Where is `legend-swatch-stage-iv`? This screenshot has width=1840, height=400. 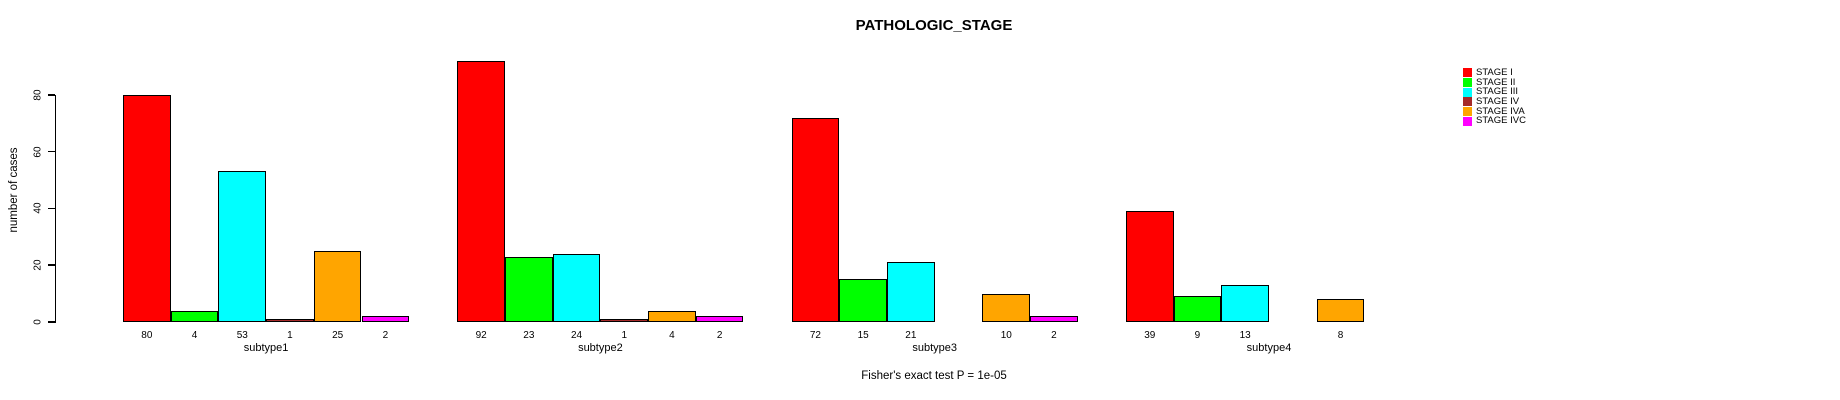 legend-swatch-stage-iv is located at coordinates (1467, 102).